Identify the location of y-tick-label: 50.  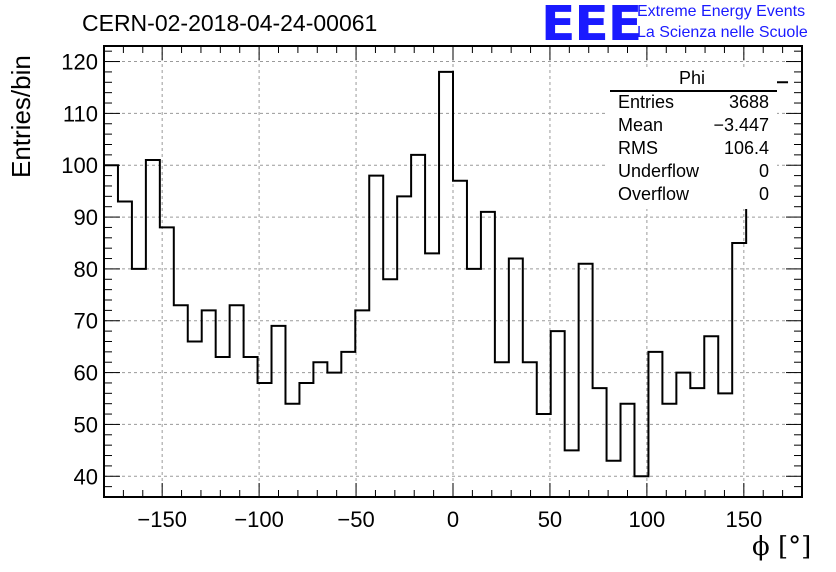
(86, 424).